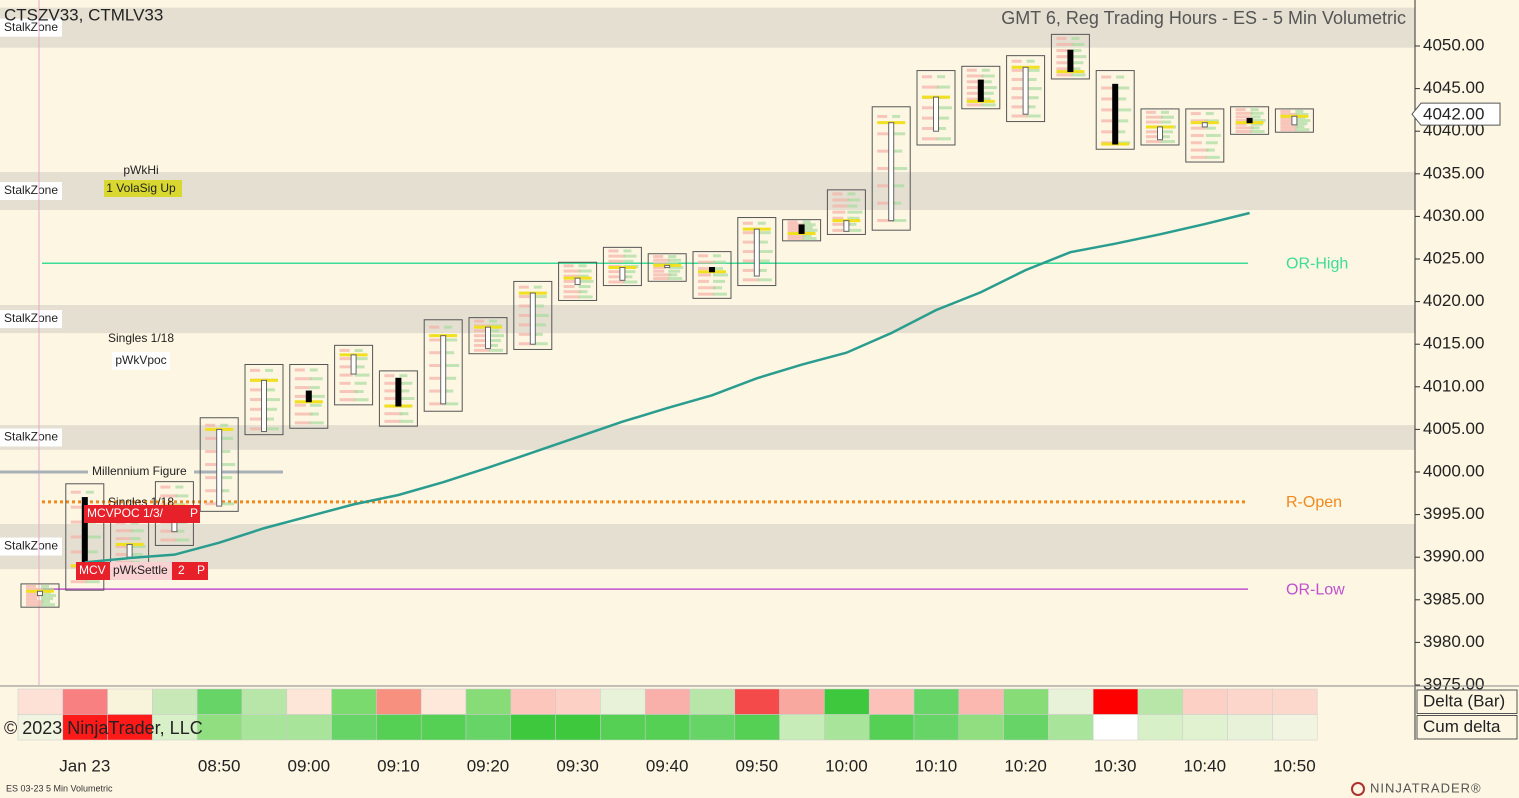 The height and width of the screenshot is (798, 1519). What do you see at coordinates (141, 188) in the screenshot?
I see `annotation: 1 VolaSig Up` at bounding box center [141, 188].